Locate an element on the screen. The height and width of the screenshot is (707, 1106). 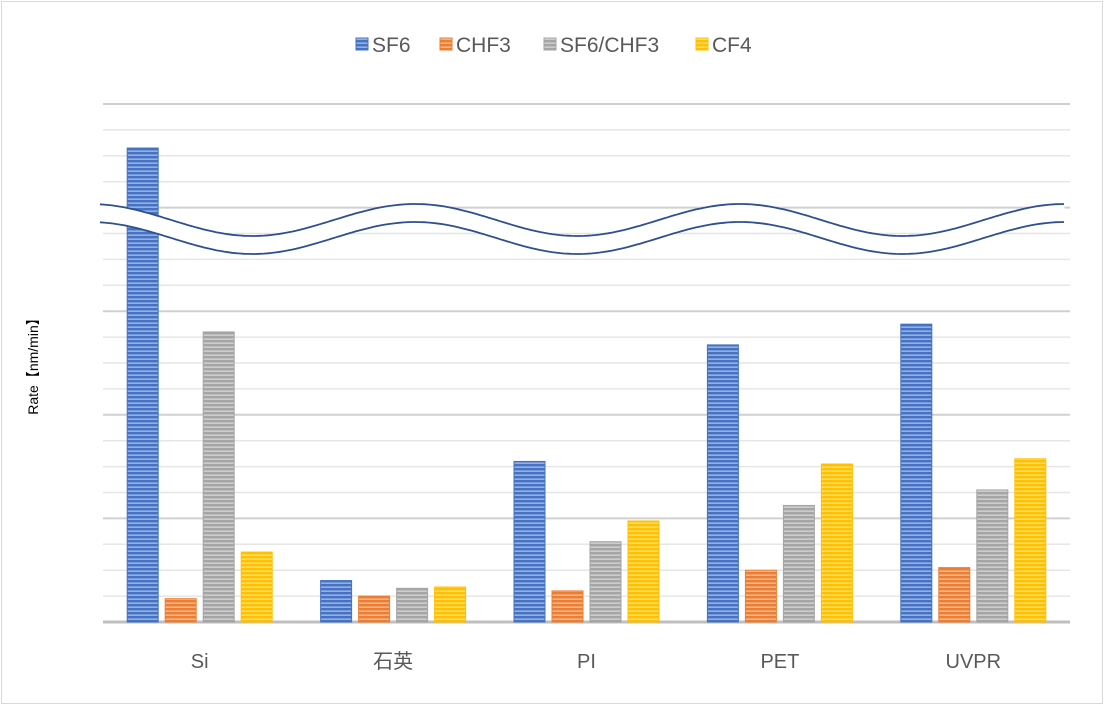
legend: SF6 CHF3 SF6/CHF3 CF4 is located at coordinates (553, 45).